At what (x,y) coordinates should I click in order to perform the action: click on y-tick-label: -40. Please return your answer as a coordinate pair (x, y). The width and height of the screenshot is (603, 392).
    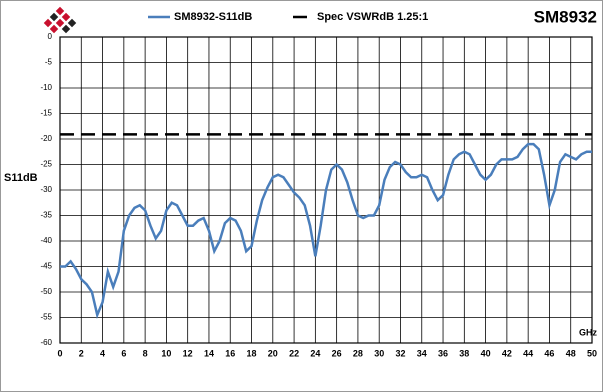
    Looking at the image, I should click on (46, 240).